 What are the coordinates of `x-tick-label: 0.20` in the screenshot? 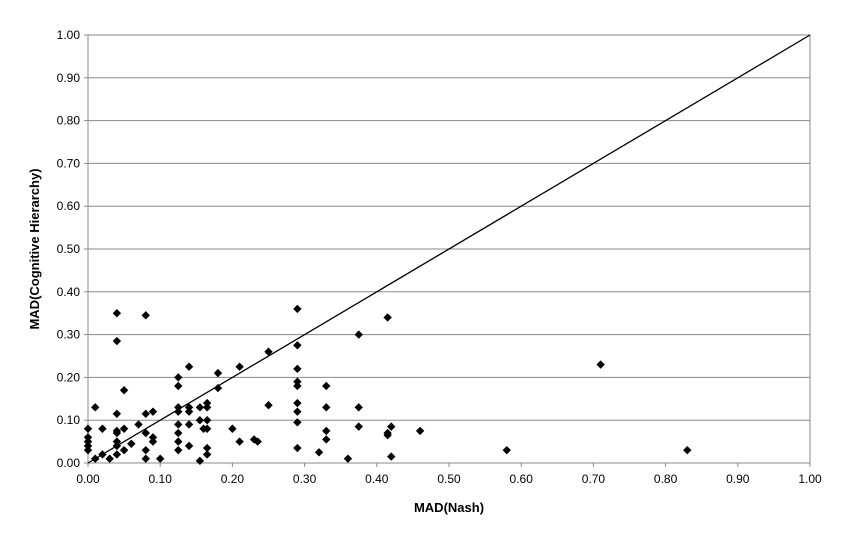 It's located at (233, 479).